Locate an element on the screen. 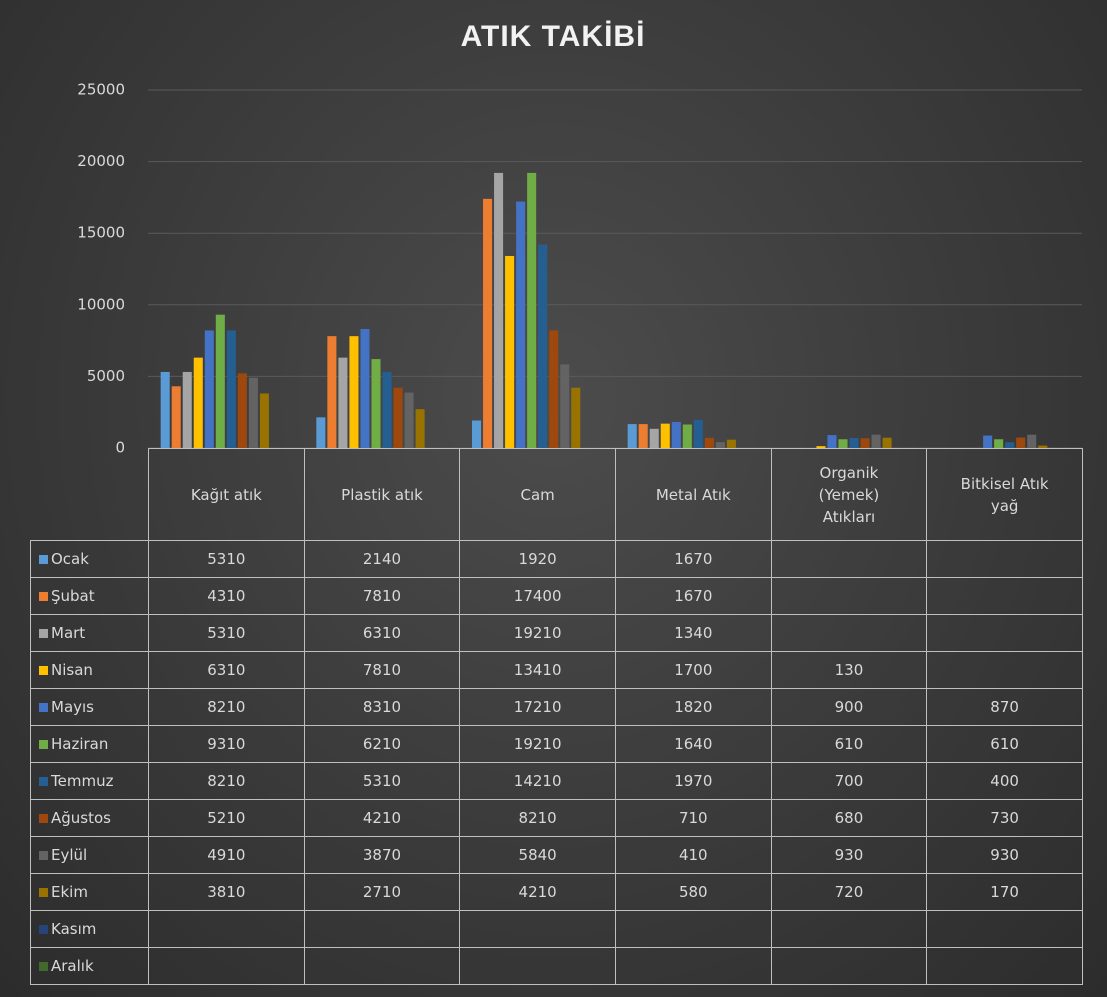  value-cell: 3870 is located at coordinates (382, 855).